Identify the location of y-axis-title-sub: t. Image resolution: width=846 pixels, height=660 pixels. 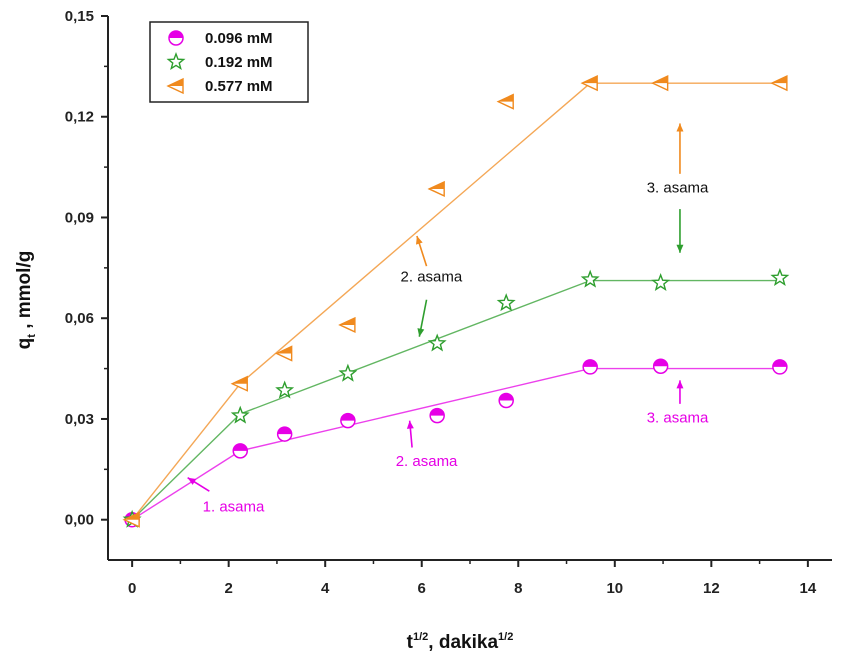
(32, 336).